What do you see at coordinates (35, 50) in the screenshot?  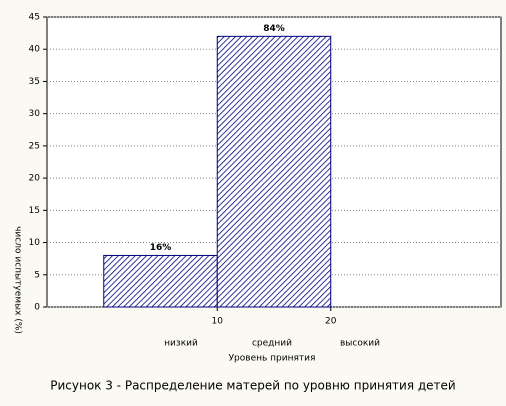 I see `y-tick-label: 40` at bounding box center [35, 50].